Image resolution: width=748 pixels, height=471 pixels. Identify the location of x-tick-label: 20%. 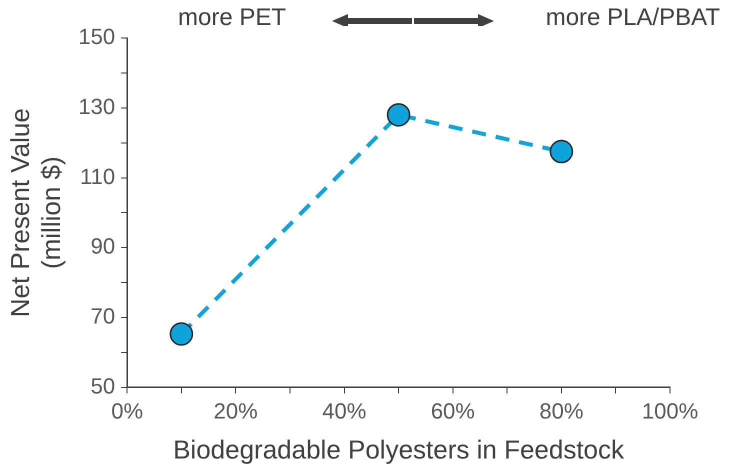
(236, 411).